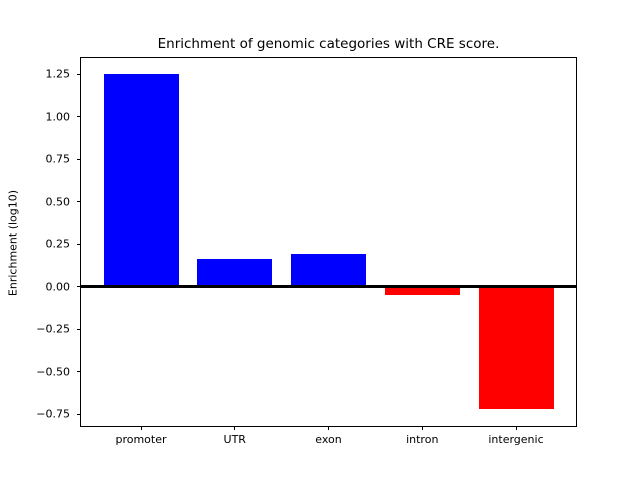 This screenshot has height=480, width=640. What do you see at coordinates (234, 439) in the screenshot?
I see `x-tick-label-UTR: UTR` at bounding box center [234, 439].